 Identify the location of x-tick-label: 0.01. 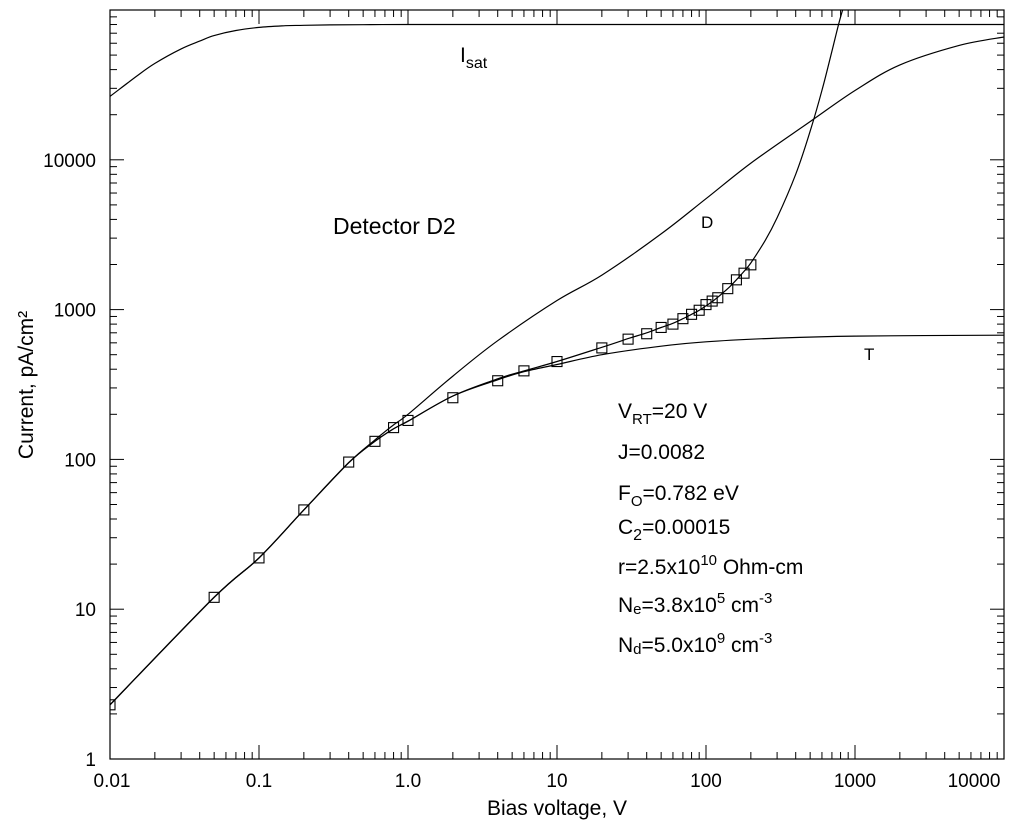
(112, 781).